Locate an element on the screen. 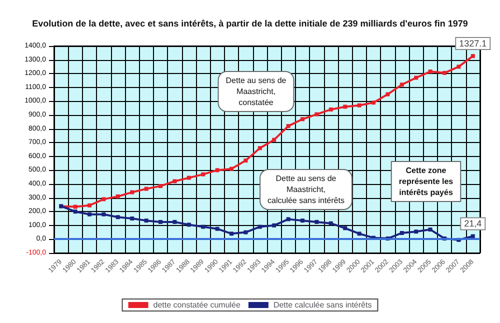 This screenshot has height=323, width=500. annotation: Cette zone représente les intérêts payés is located at coordinates (426, 181).